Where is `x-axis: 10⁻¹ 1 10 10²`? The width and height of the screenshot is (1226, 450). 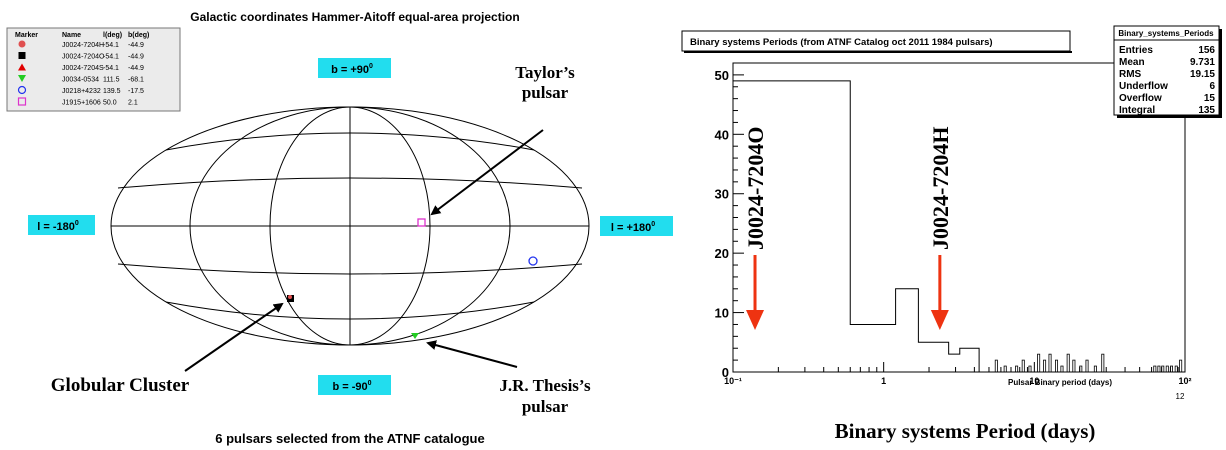
x-axis: 10⁻¹ 1 10 10² is located at coordinates (958, 374).